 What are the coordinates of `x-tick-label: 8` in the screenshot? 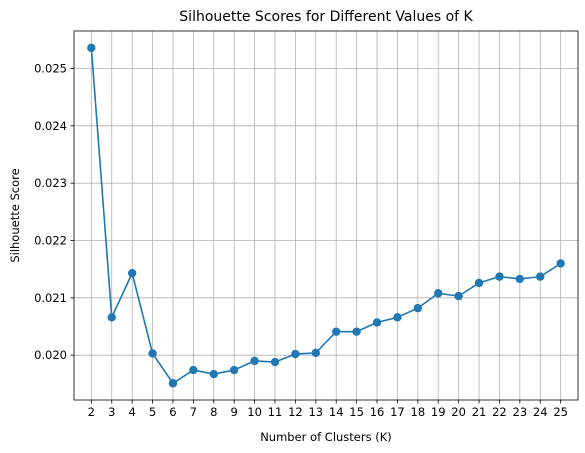 It's located at (213, 412).